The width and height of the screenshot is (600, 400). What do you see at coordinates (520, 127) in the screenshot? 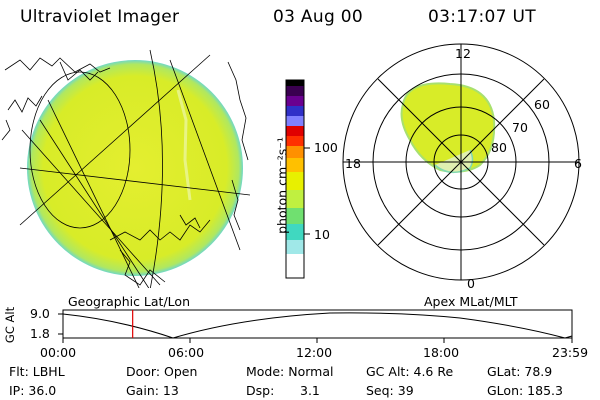
I see `lat-70-label: 70` at bounding box center [520, 127].